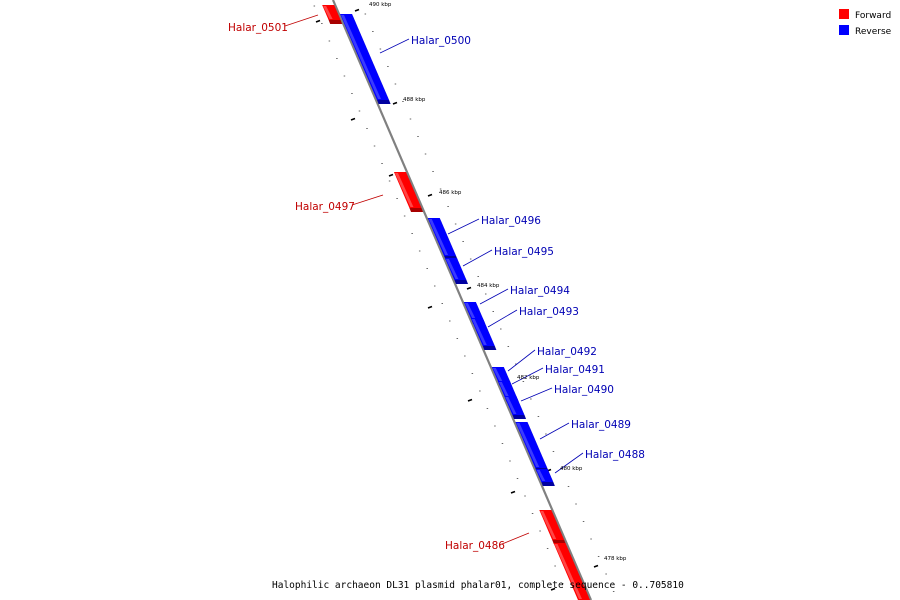  Describe the element at coordinates (571, 469) in the screenshot. I see `coordinate-label: 480 kbp` at that location.